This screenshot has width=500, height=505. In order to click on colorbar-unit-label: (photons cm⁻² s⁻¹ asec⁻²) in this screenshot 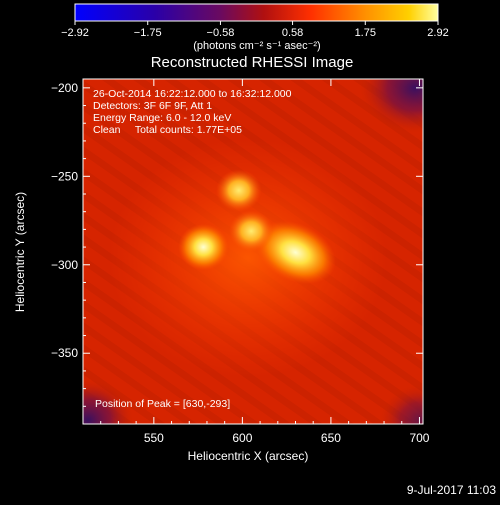, I will do `click(256, 46)`.